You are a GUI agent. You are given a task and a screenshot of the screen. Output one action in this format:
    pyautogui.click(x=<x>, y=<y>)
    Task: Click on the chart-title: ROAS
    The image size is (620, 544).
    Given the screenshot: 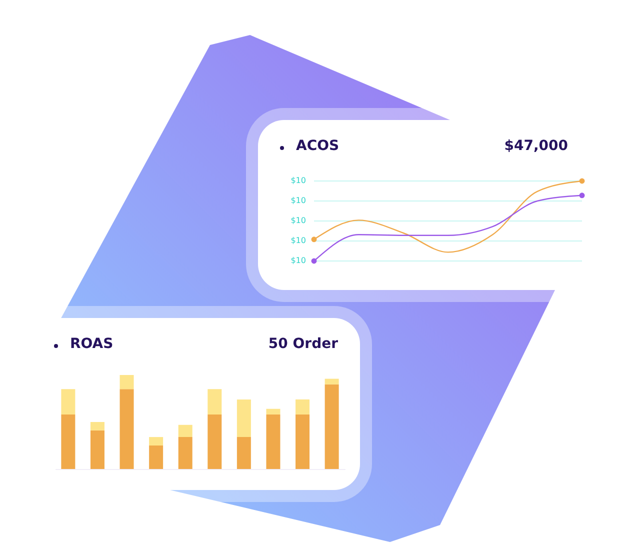 What is the action you would take?
    pyautogui.click(x=92, y=344)
    